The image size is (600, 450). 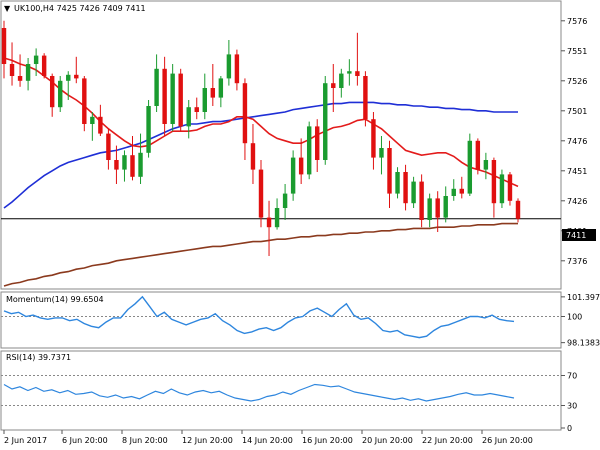 I want to click on price-tick-label: 7551, so click(x=577, y=51).